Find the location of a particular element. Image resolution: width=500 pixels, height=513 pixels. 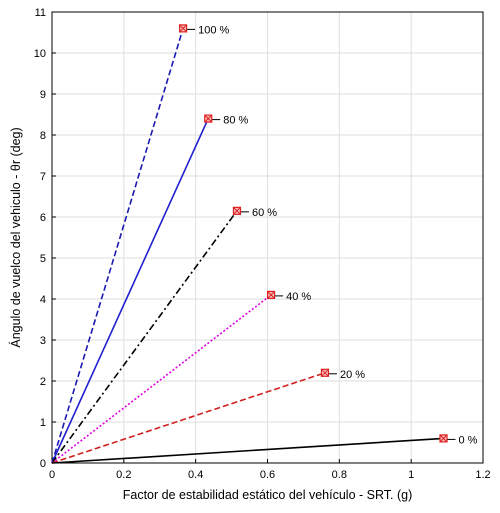

series-label: 20 % is located at coordinates (352, 375).